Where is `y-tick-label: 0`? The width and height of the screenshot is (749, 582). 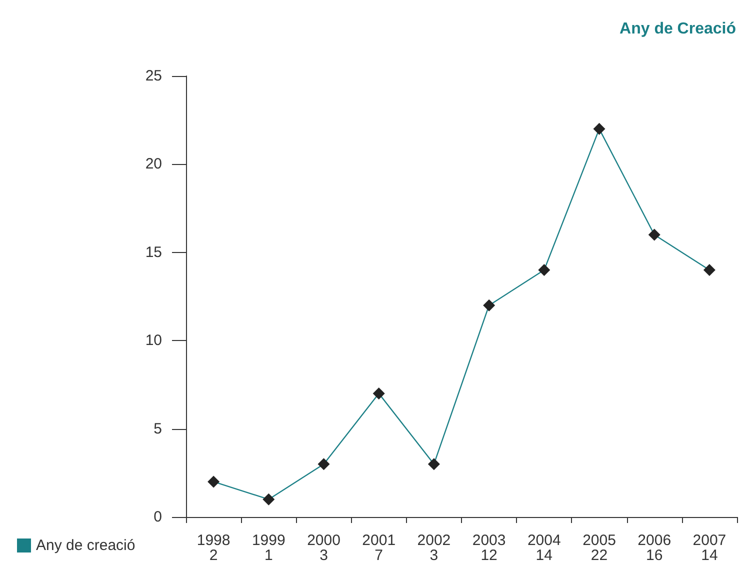 y-tick-label: 0 is located at coordinates (158, 517).